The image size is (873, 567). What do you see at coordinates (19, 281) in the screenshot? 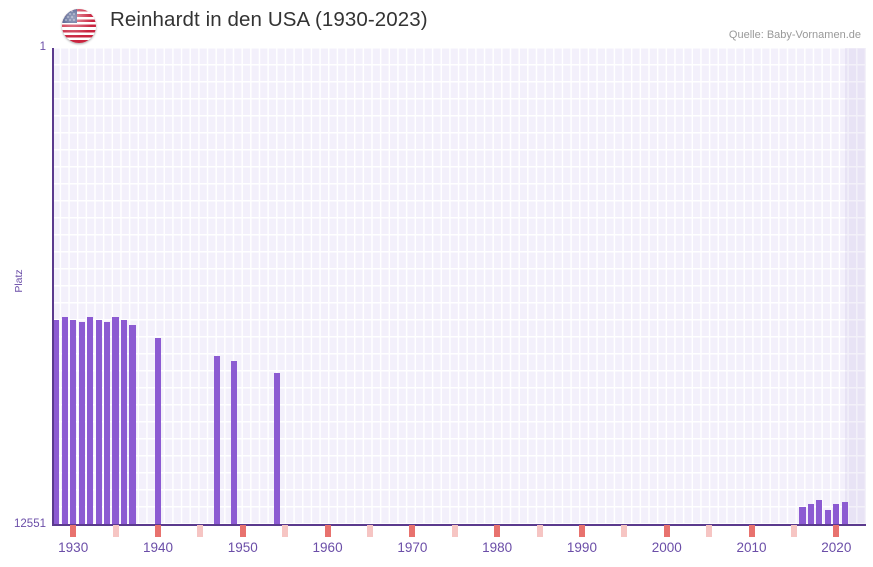
I see `y-axis-title: Platz` at bounding box center [19, 281].